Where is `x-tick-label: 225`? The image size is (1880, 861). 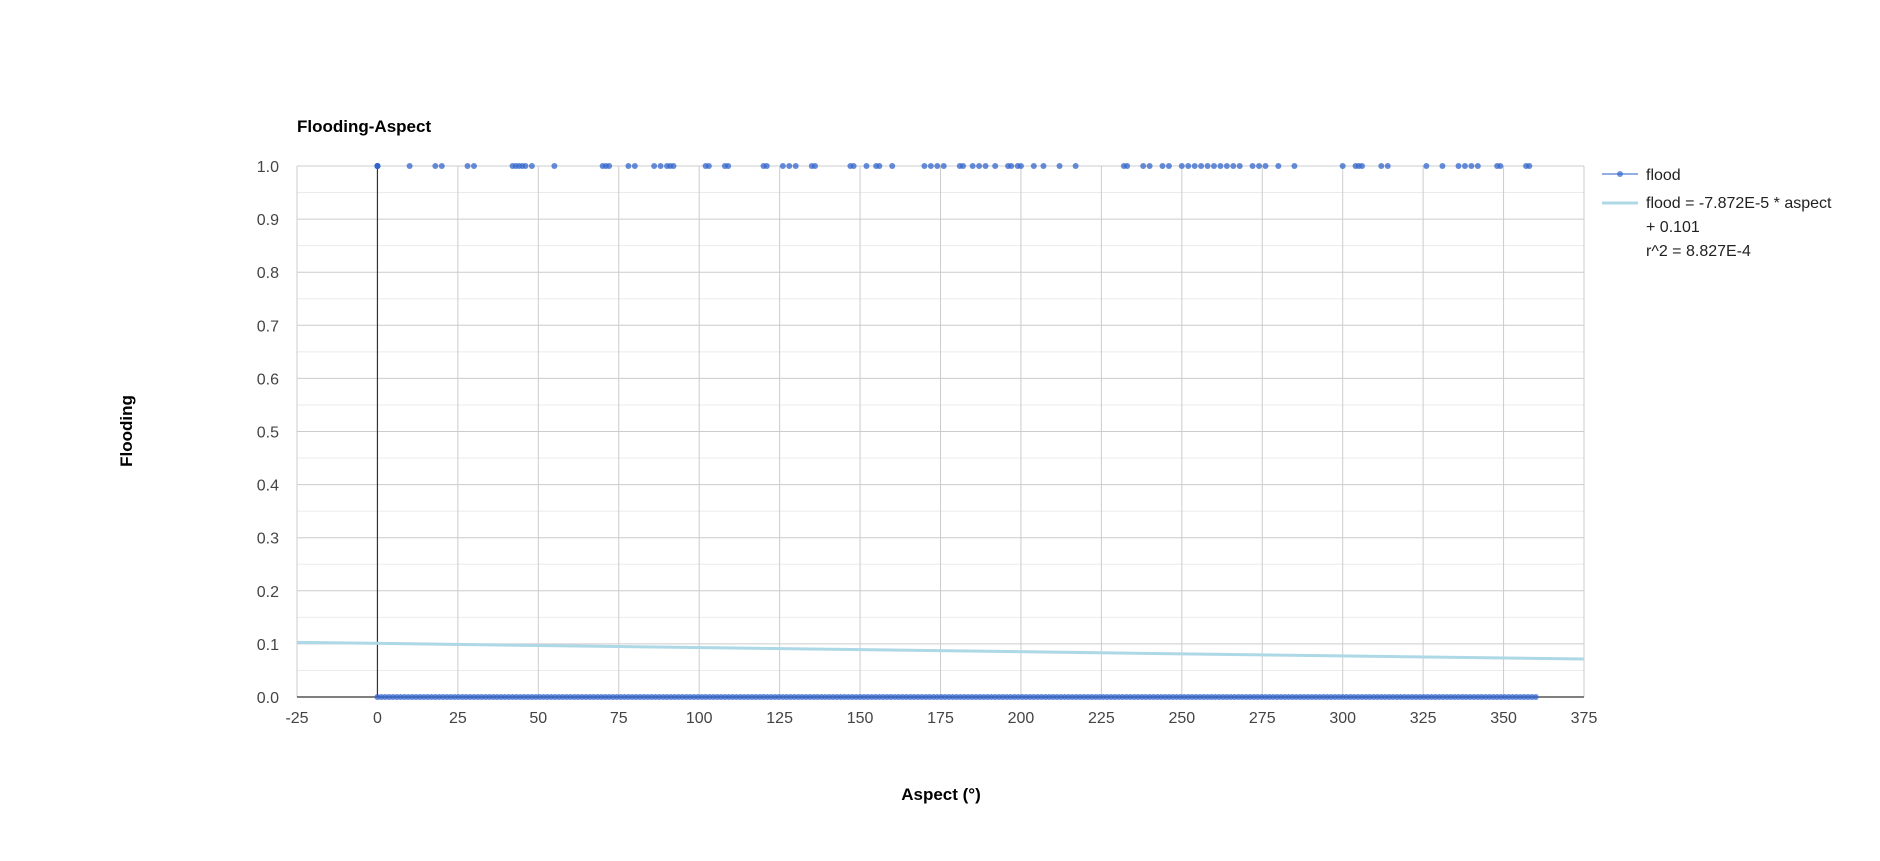
x-tick-label: 225 is located at coordinates (1101, 718).